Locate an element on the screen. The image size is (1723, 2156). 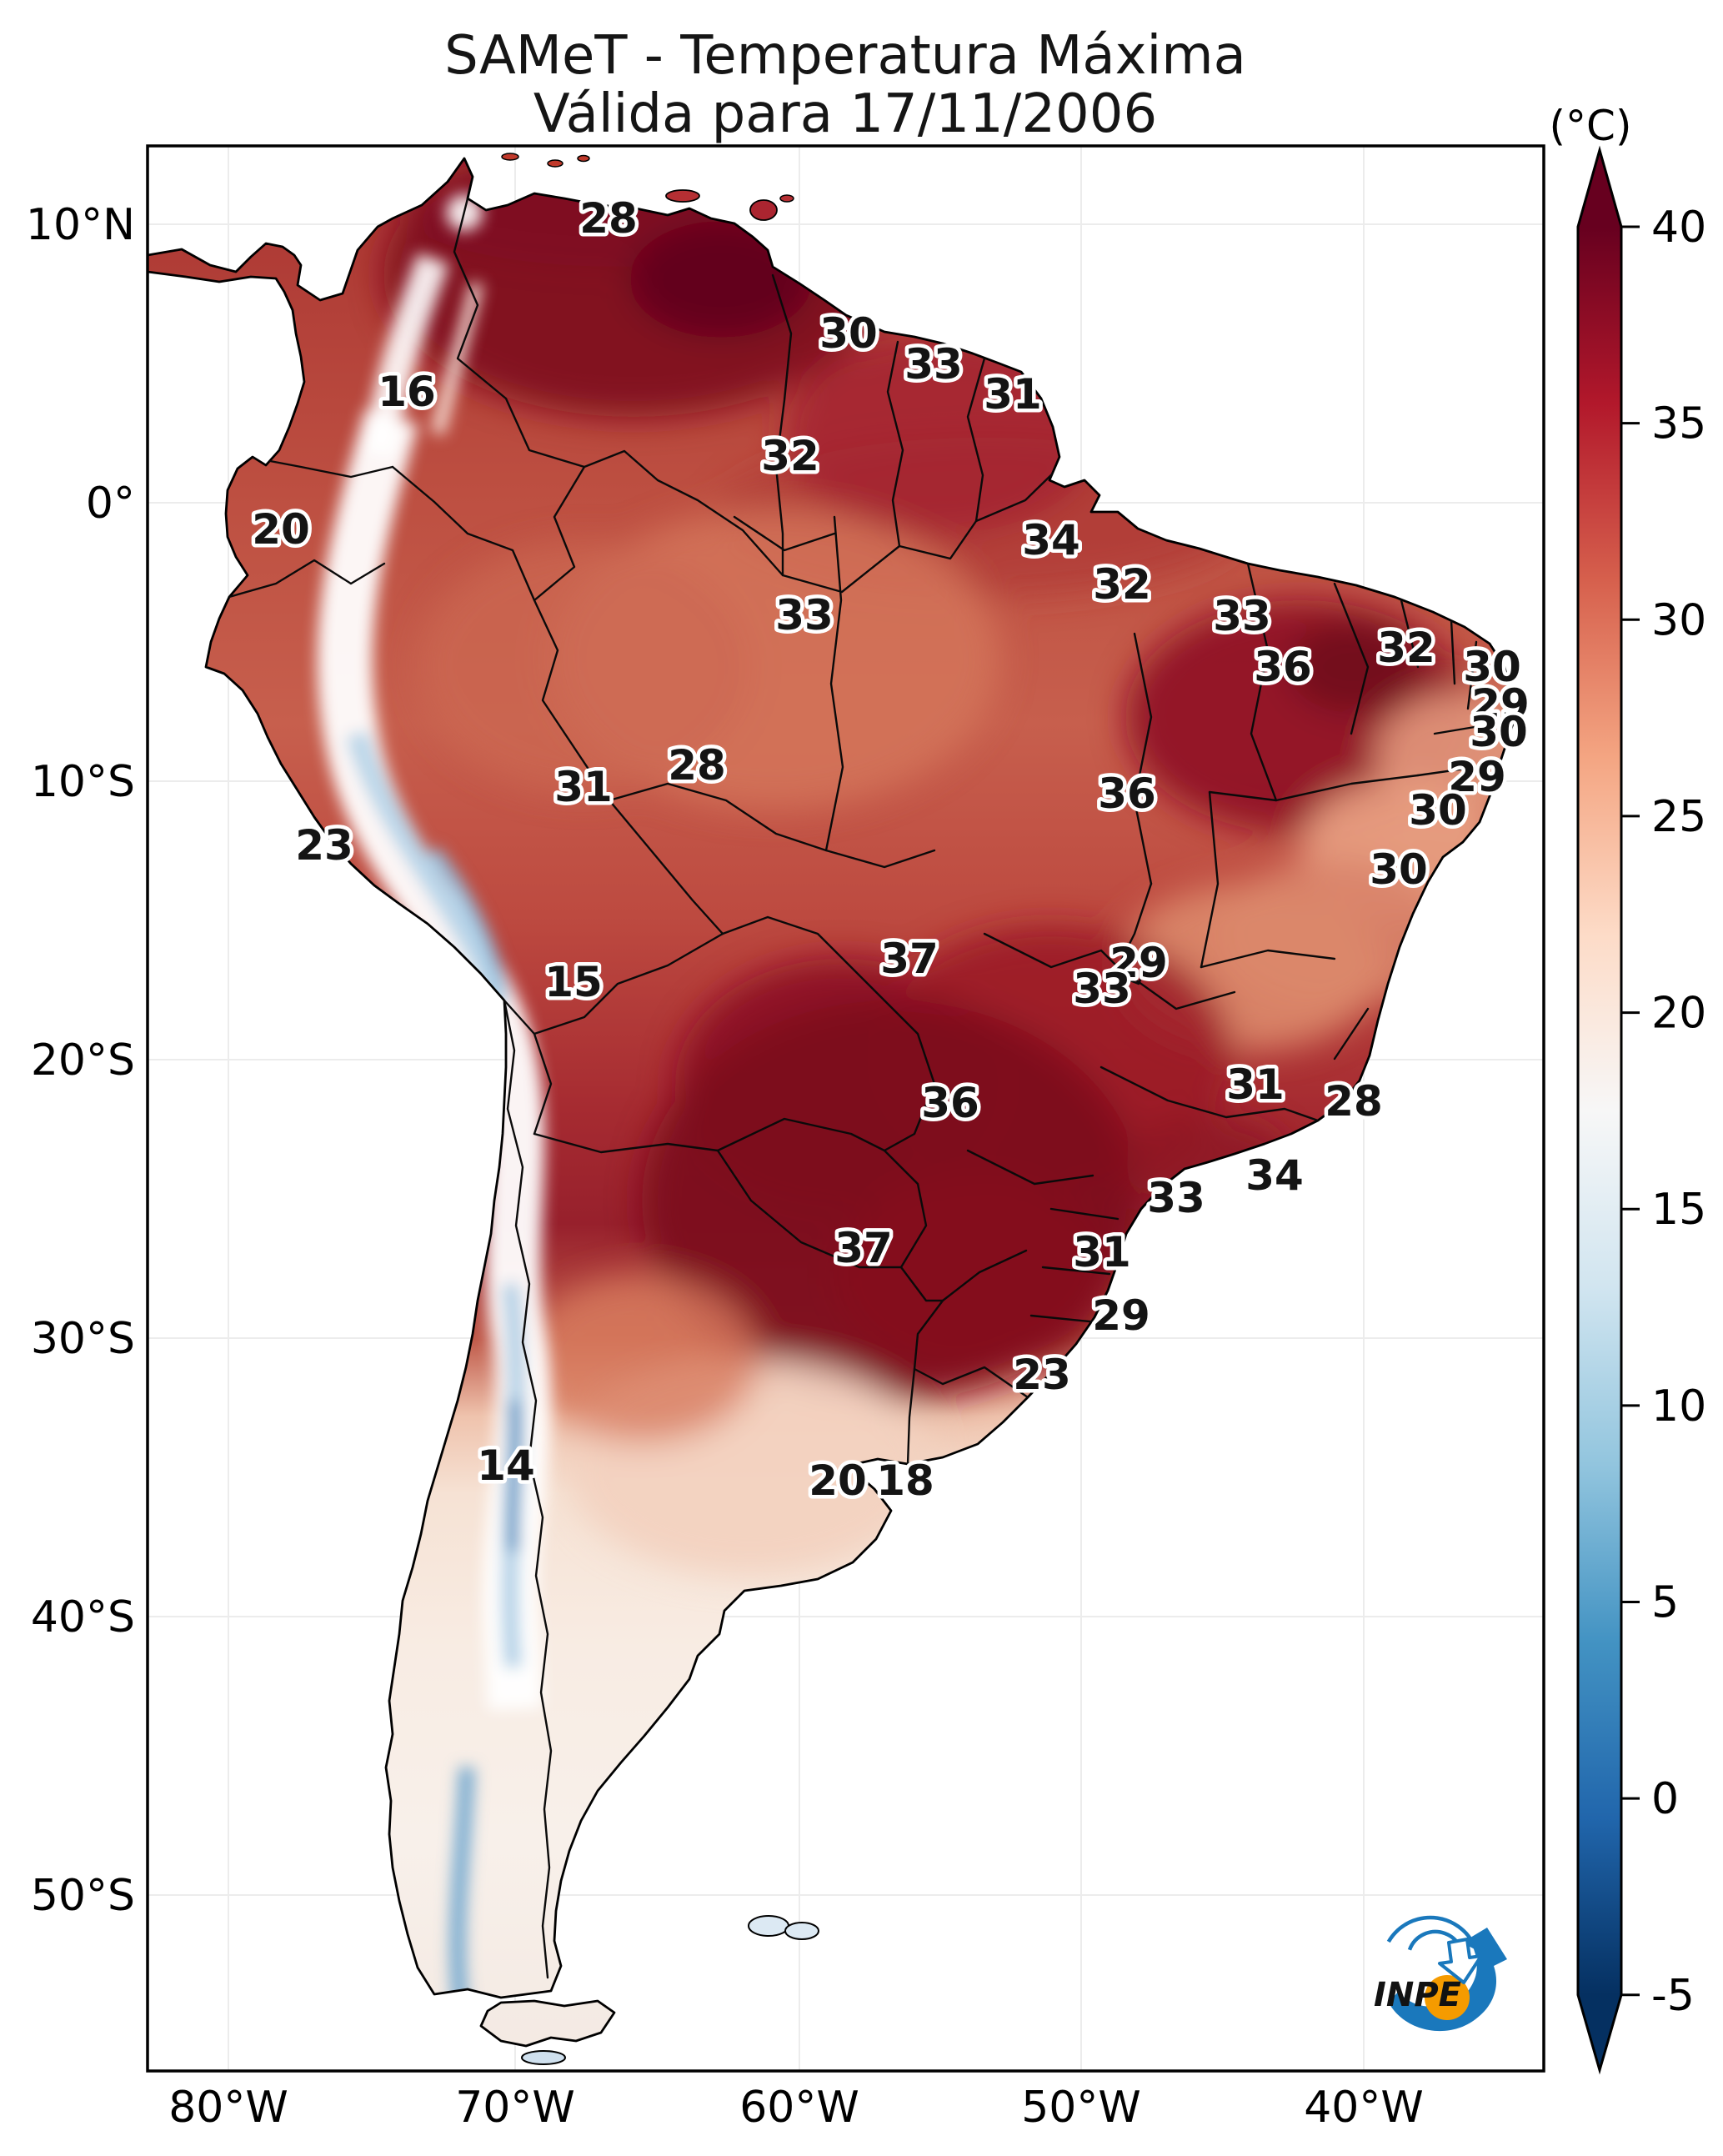
longitude-axis: 80°W 70°W 60°W 50°W 40°W is located at coordinates (796, 2108).